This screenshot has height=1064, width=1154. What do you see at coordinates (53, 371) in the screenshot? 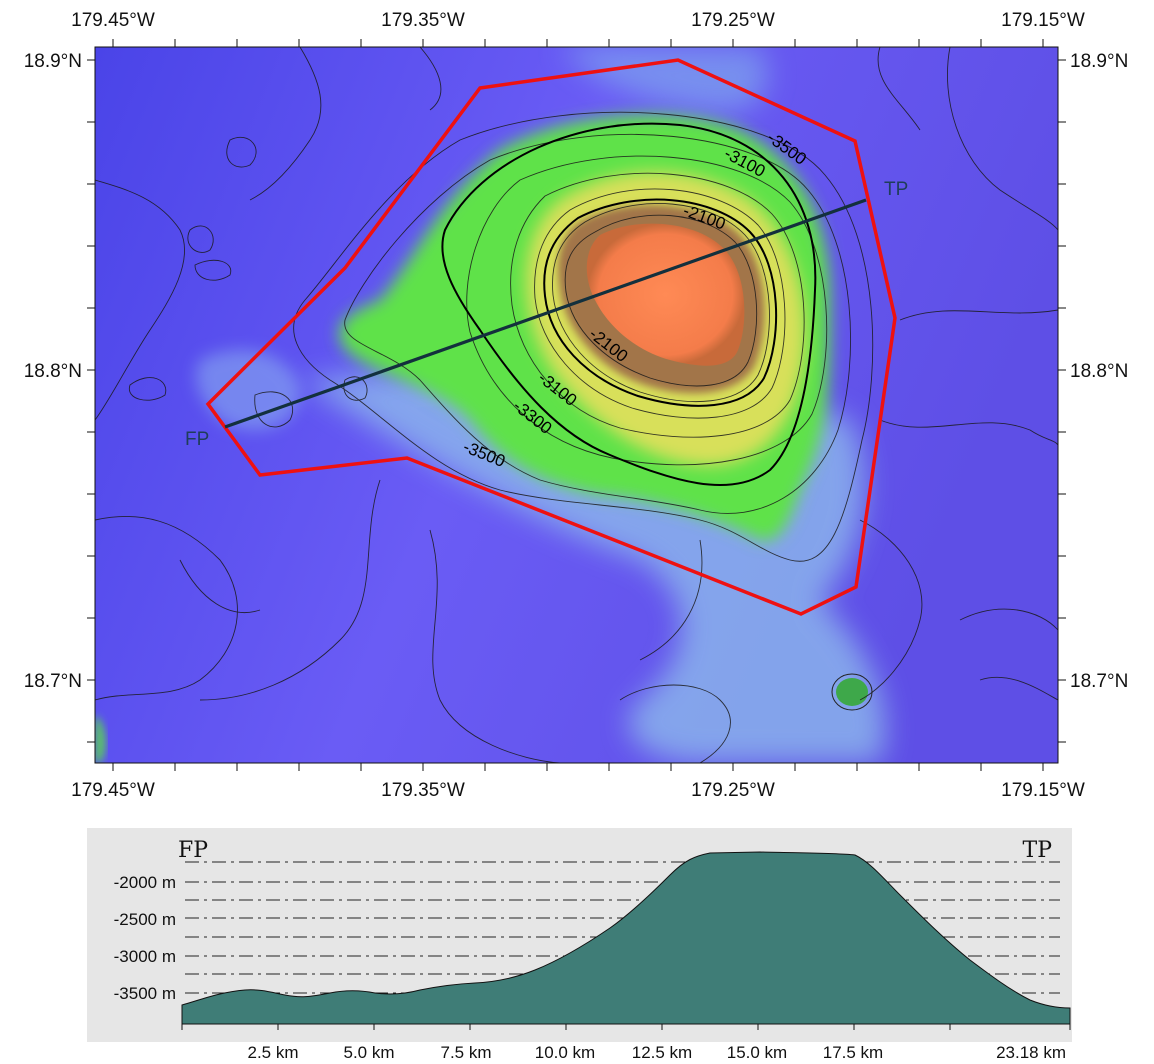
I see `lat-label-left: 18.8°N` at bounding box center [53, 371].